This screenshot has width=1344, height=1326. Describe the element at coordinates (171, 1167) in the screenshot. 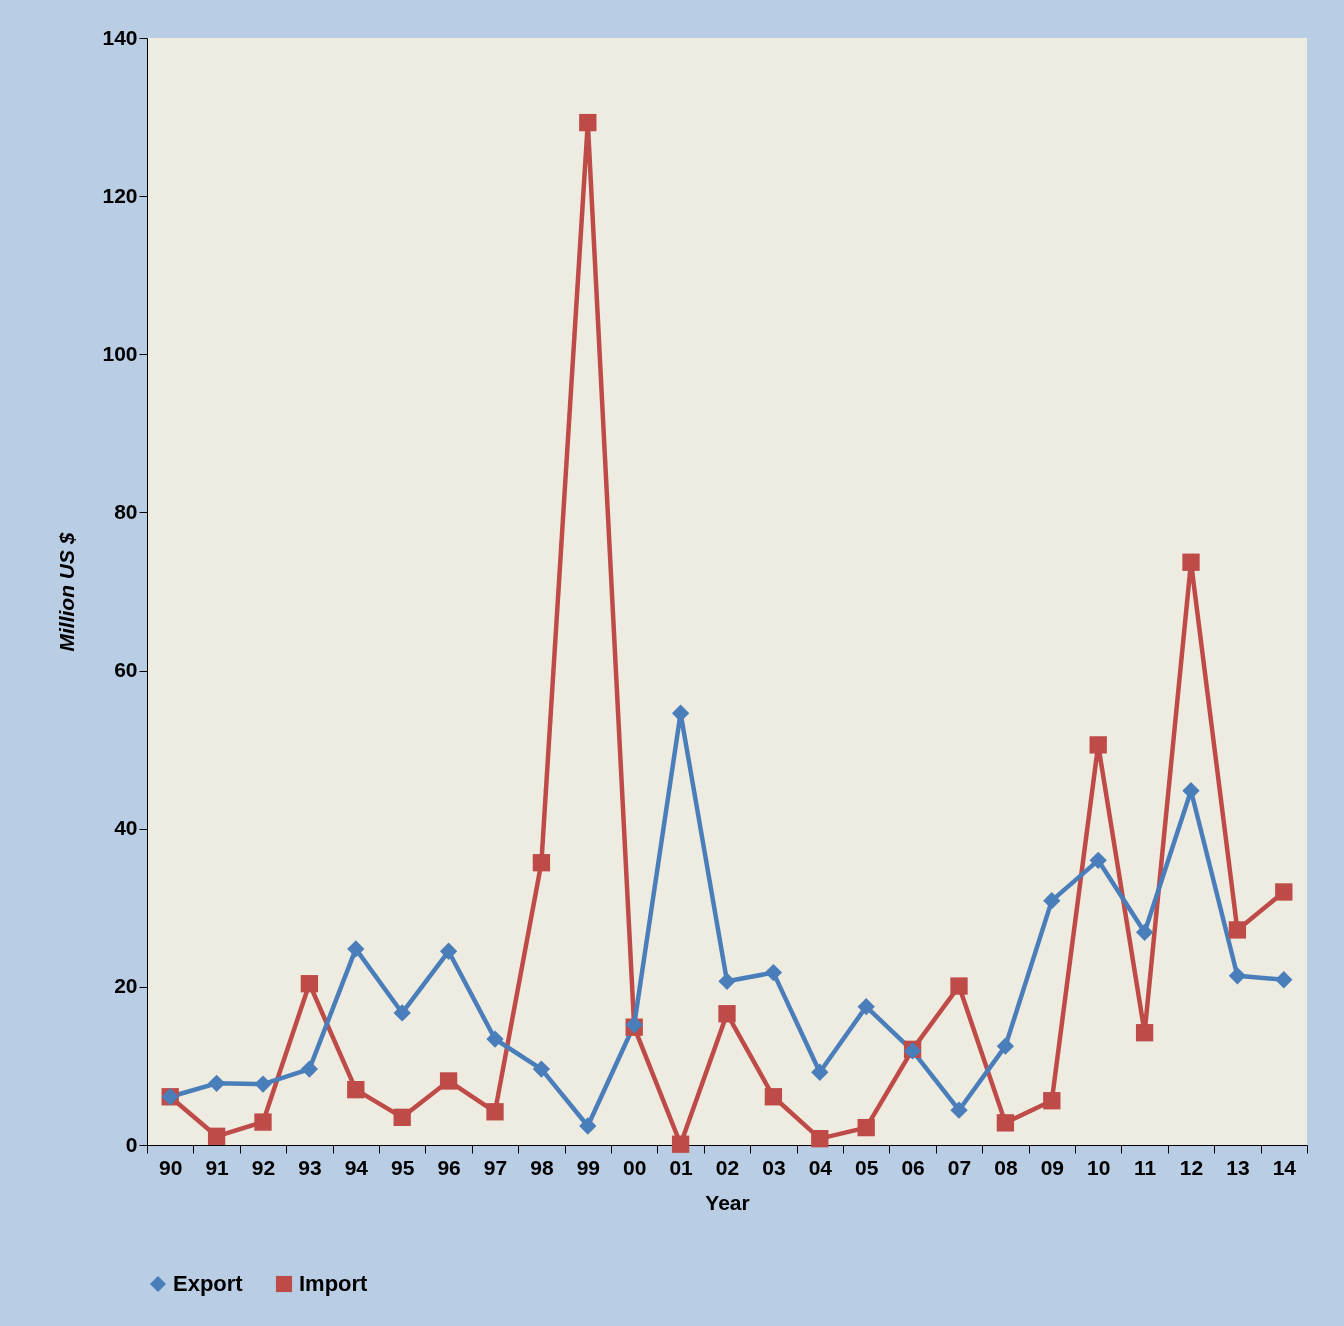

I see `x-tick-label: 90` at that location.